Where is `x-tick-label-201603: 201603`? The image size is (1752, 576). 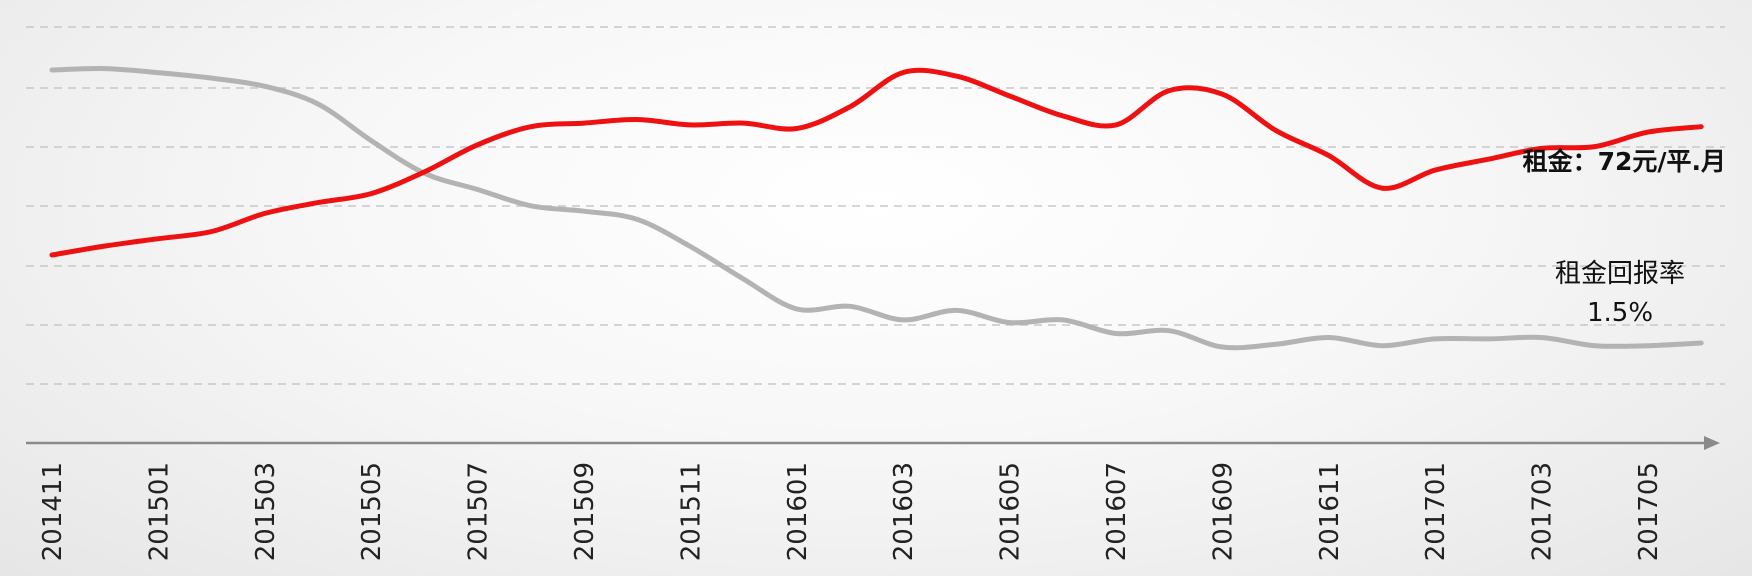 x-tick-label-201603: 201603 is located at coordinates (904, 511).